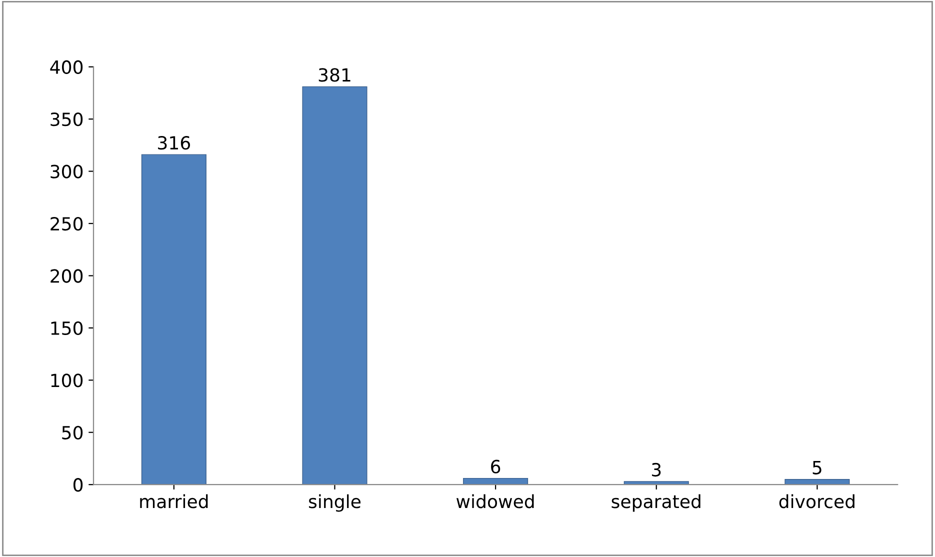 This screenshot has width=935, height=557. Describe the element at coordinates (72, 433) in the screenshot. I see `y-tick-label: 50` at that location.